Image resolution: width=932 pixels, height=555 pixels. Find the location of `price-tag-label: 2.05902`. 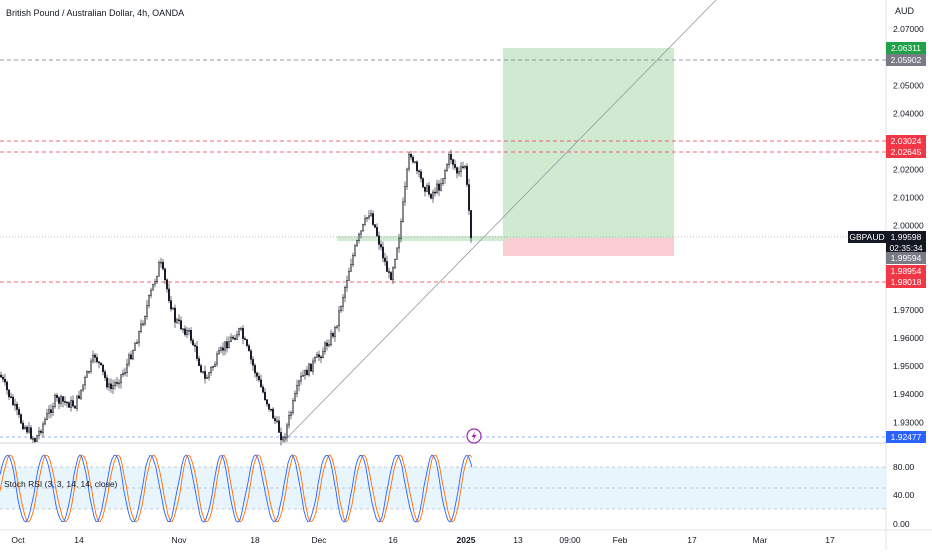

price-tag-label: 2.05902 is located at coordinates (906, 60).